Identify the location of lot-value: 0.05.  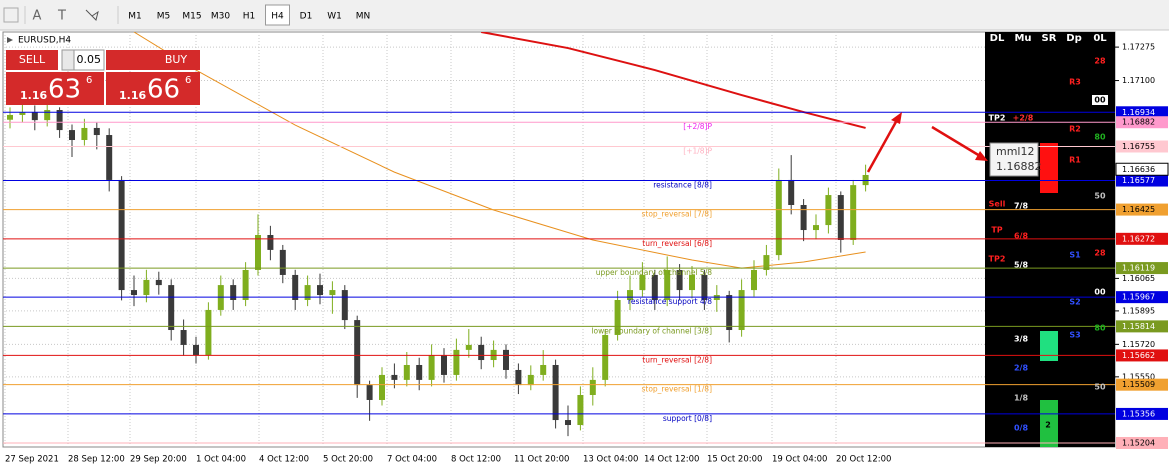
(89, 59).